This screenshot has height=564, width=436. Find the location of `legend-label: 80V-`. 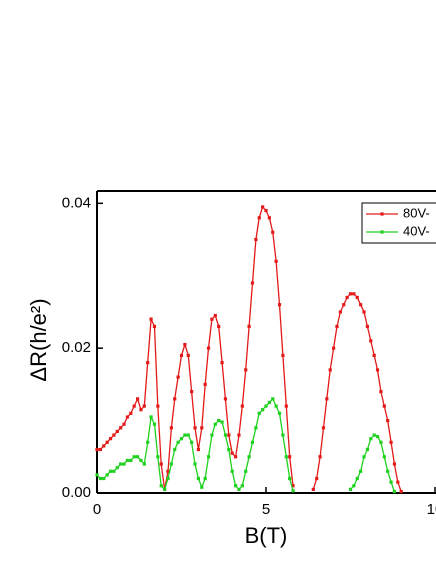

legend-label: 80V- is located at coordinates (416, 212).